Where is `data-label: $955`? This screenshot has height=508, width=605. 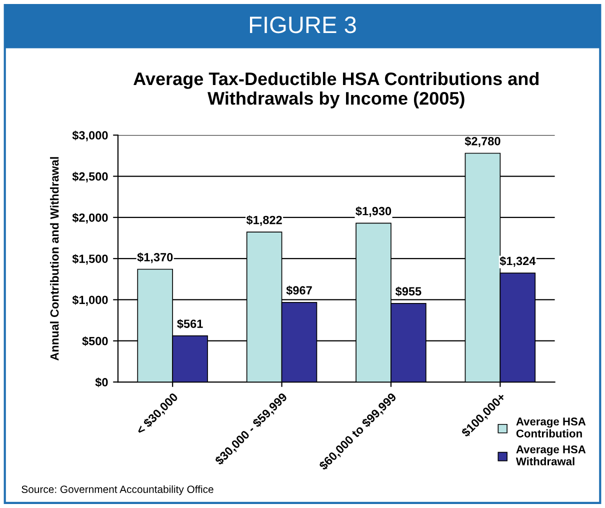 data-label: $955 is located at coordinates (408, 291).